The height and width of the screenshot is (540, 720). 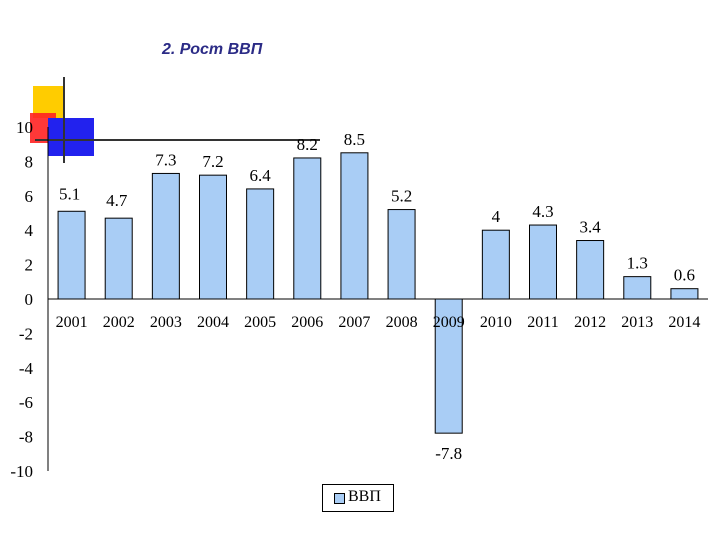 I want to click on x-tick-label: 2002, so click(x=119, y=322).